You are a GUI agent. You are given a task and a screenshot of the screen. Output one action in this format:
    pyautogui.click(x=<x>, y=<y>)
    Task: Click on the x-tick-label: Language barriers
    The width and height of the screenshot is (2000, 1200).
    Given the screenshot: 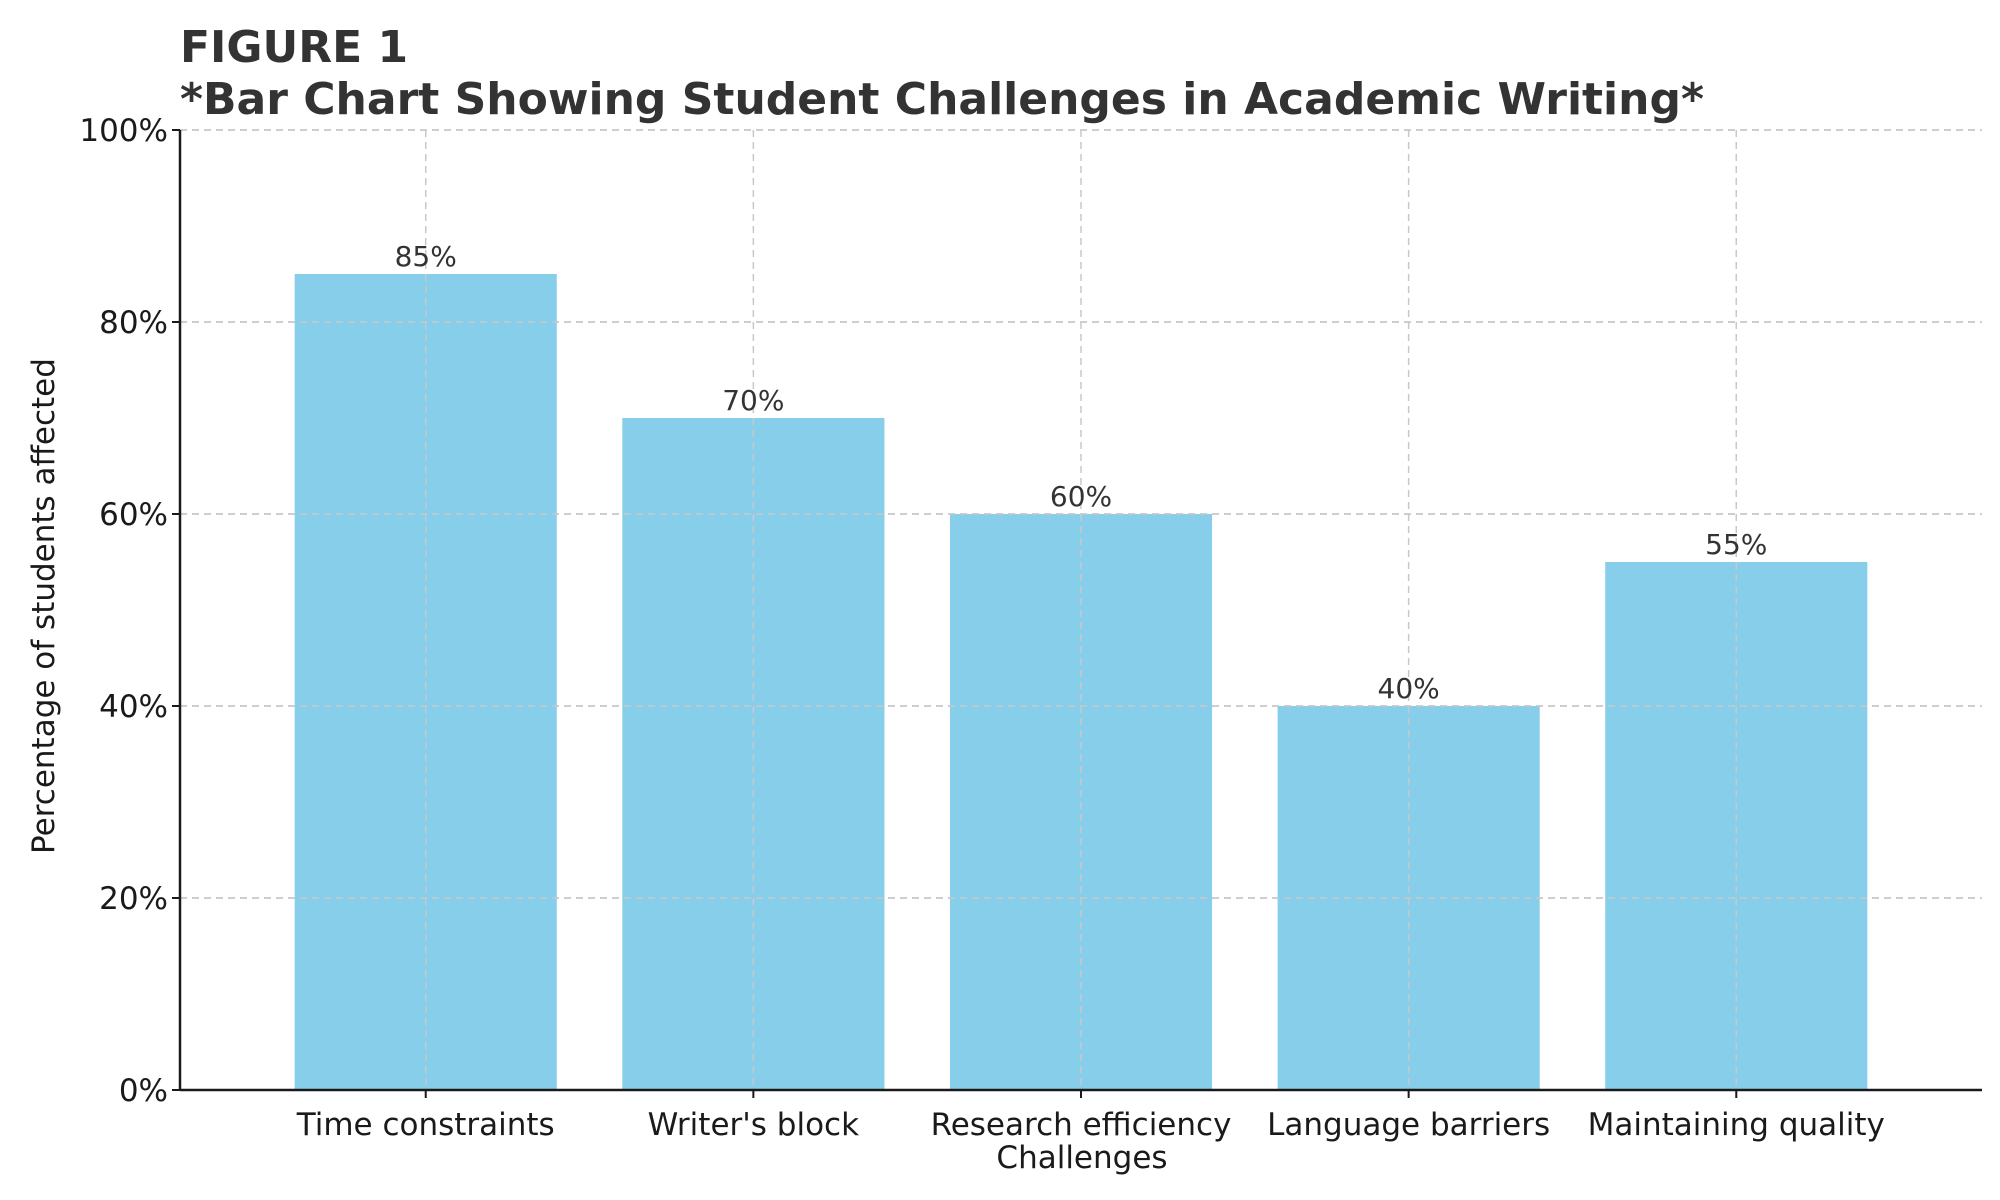 What is the action you would take?
    pyautogui.click(x=1408, y=1125)
    